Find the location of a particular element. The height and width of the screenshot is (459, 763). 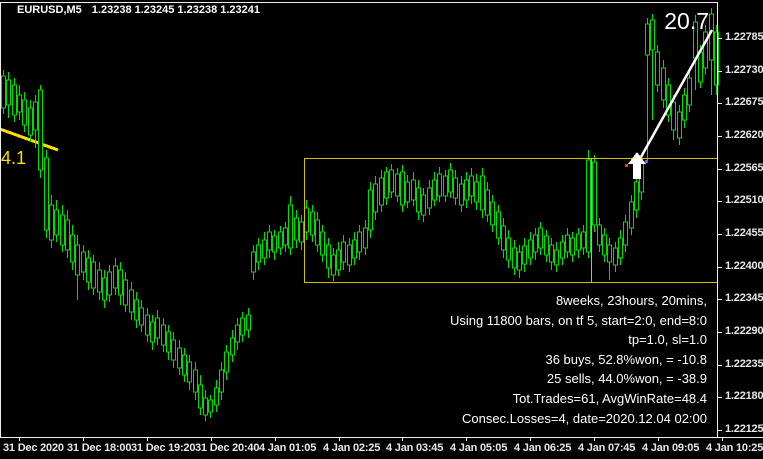

price-label: 1.22455 is located at coordinates (744, 233).